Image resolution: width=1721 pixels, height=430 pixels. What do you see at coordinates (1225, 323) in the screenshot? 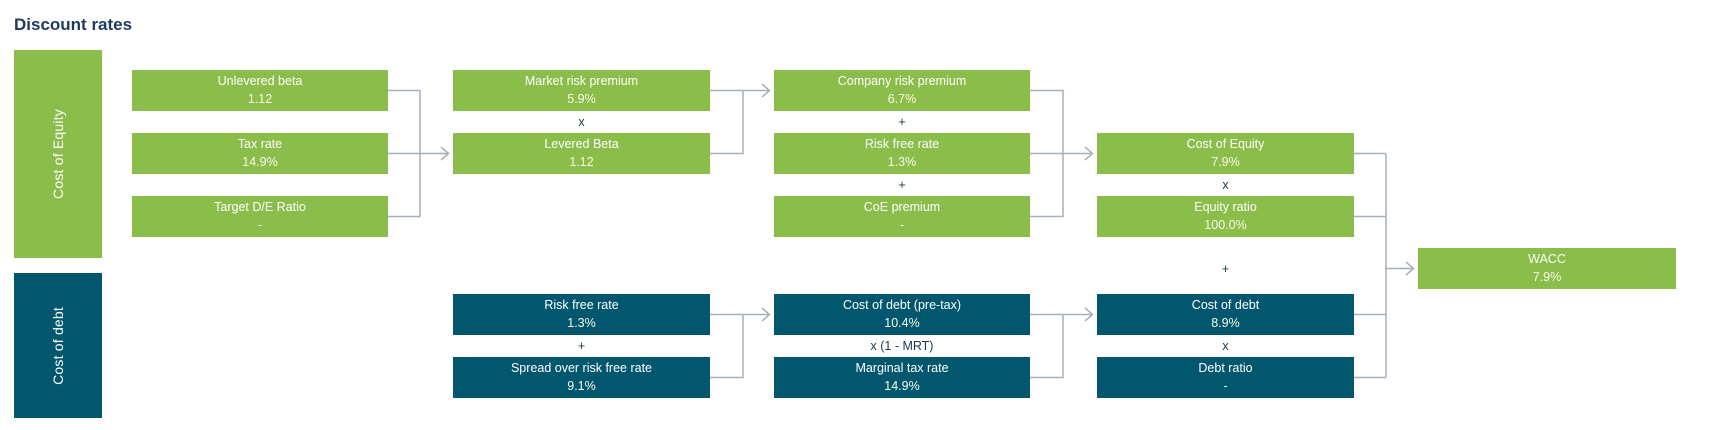
I see `box-value: 8.9%` at bounding box center [1225, 323].